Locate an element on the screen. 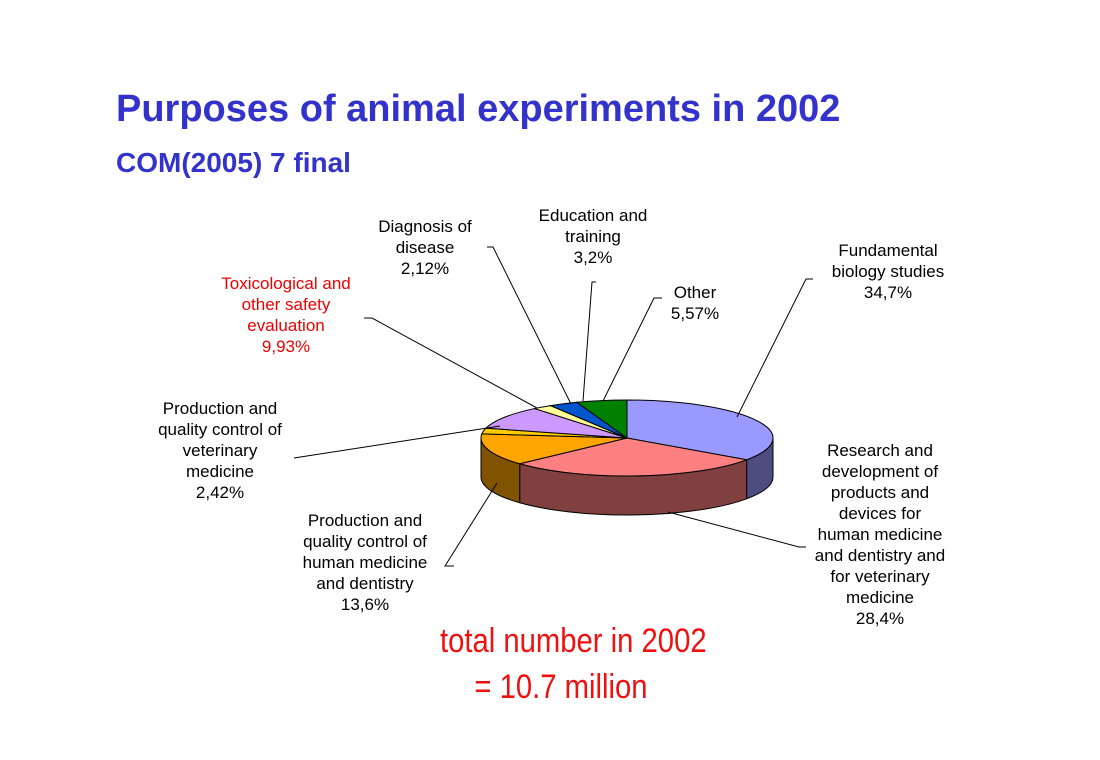  leader-line-prod-vet is located at coordinates (397, 442).